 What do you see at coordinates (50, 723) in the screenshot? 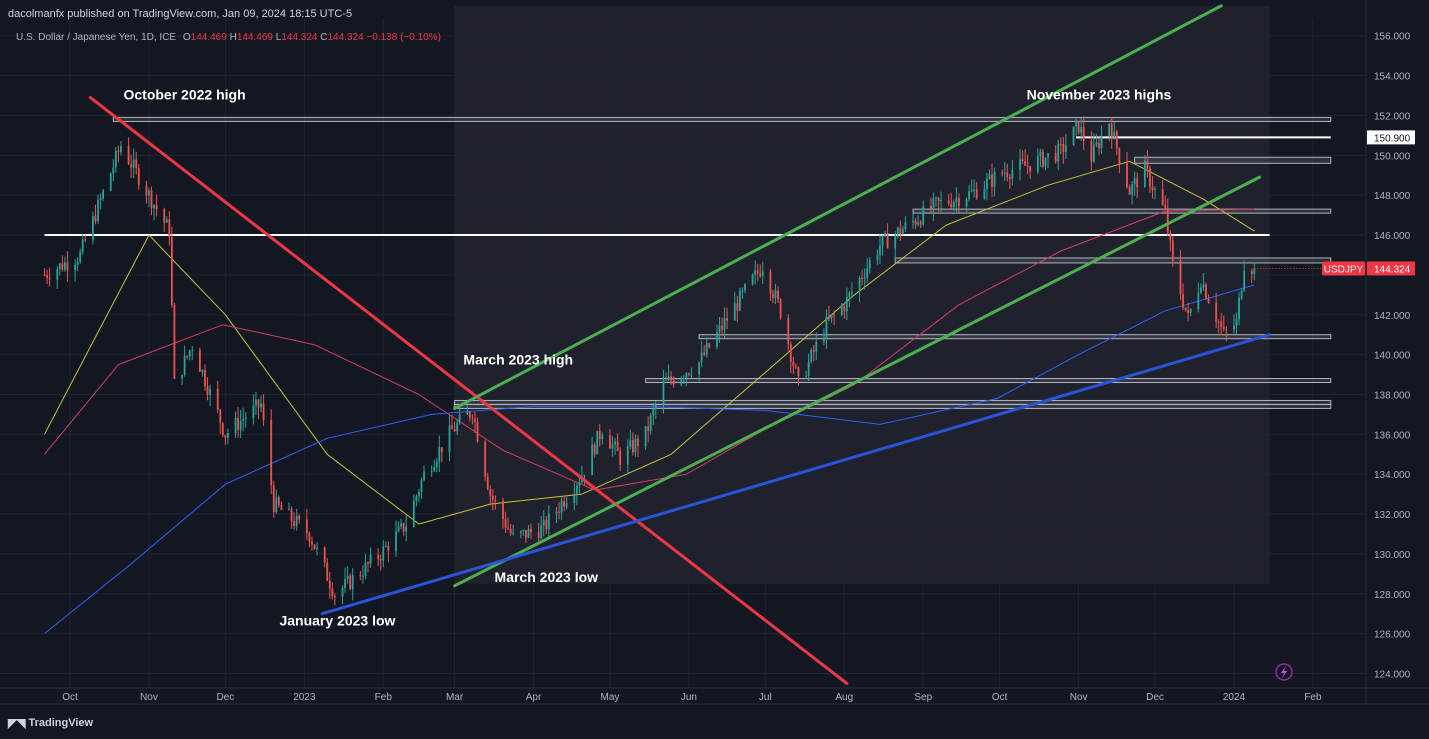
I see `tradingview-brand: ◤◥ TradingView` at bounding box center [50, 723].